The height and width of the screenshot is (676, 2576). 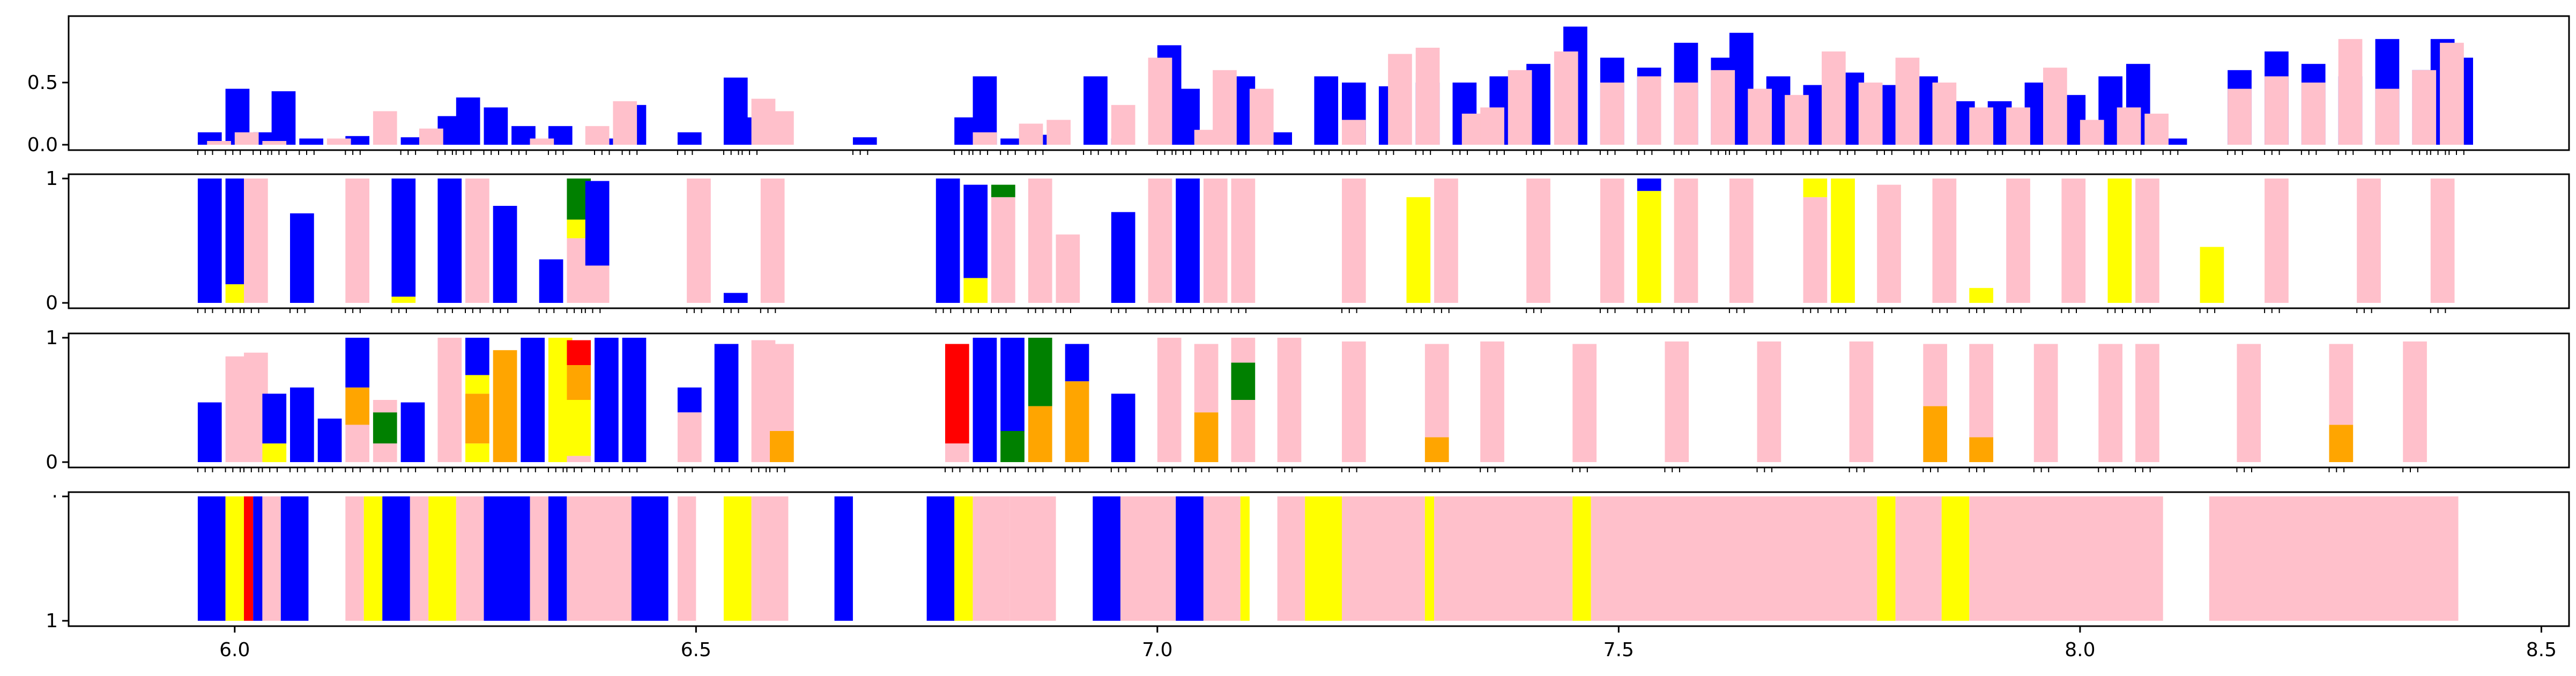 What do you see at coordinates (1388, 643) in the screenshot?
I see `x-axis: 6.0 6.5 7.0 7.5 8.0 8.5` at bounding box center [1388, 643].